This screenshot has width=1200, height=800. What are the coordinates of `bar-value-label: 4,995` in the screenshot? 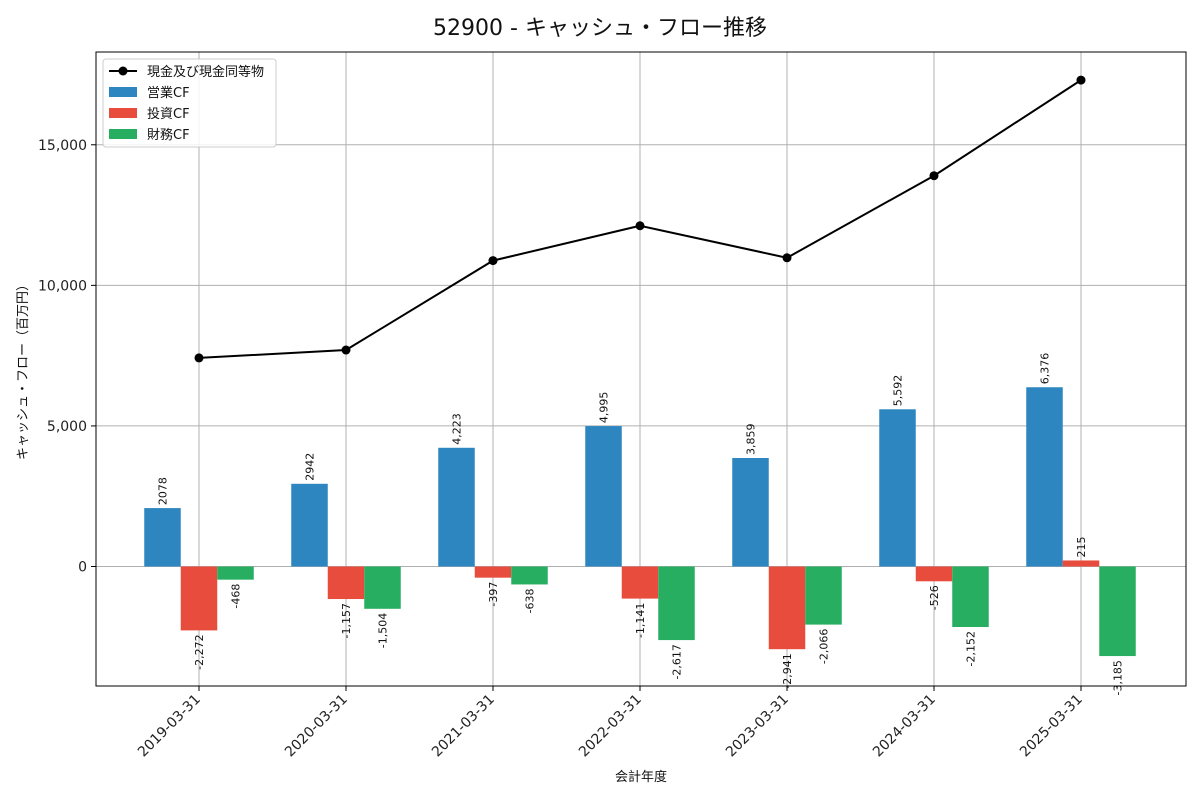 It's located at (604, 408).